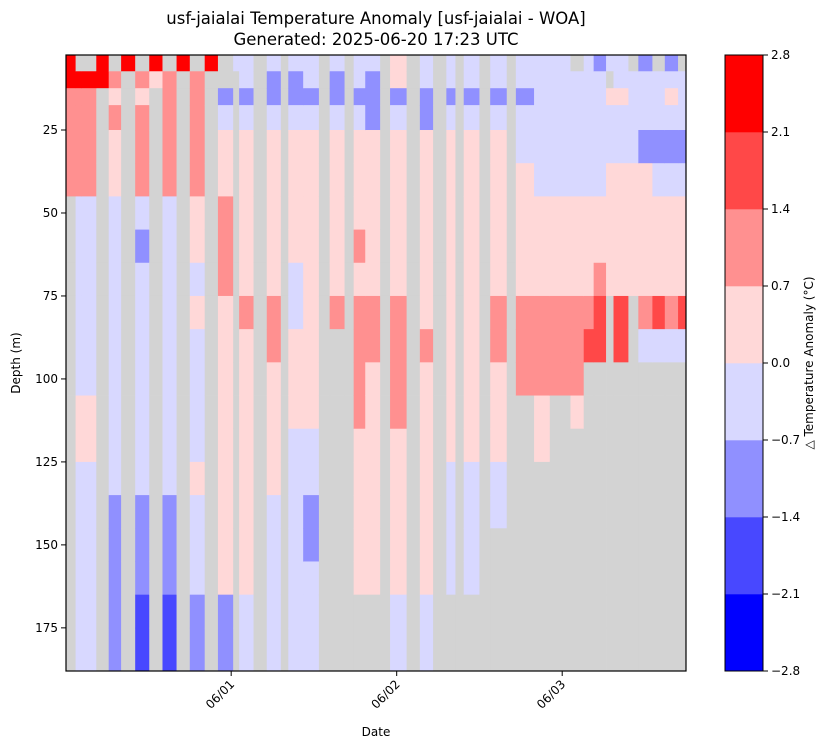 Image resolution: width=828 pixels, height=748 pixels. What do you see at coordinates (744, 94) in the screenshot?
I see `colorbar-segment` at bounding box center [744, 94].